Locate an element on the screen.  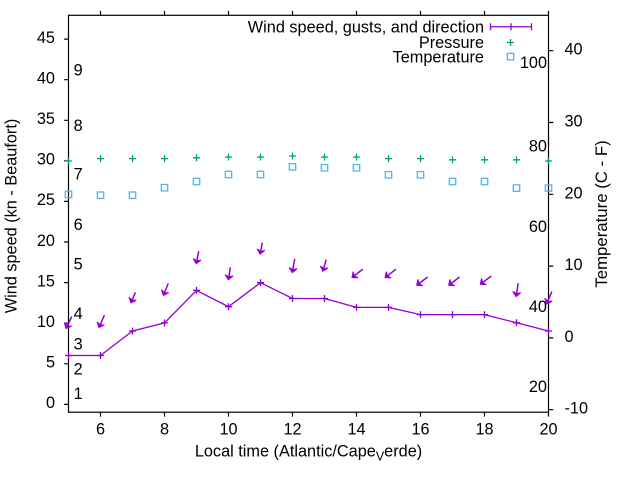
svg-text: 4 is located at coordinates (78, 314).